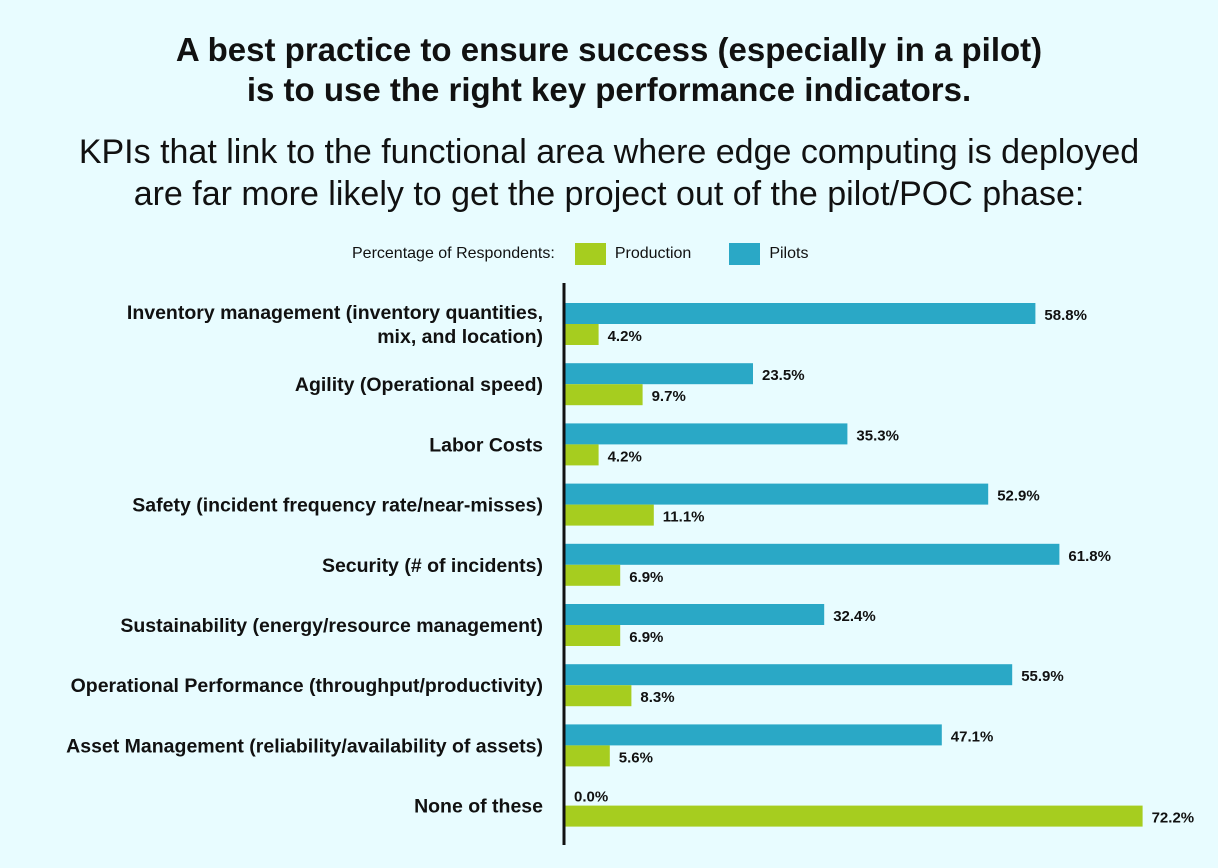 The width and height of the screenshot is (1218, 868). I want to click on data-label-pilots: 0.0%, so click(591, 797).